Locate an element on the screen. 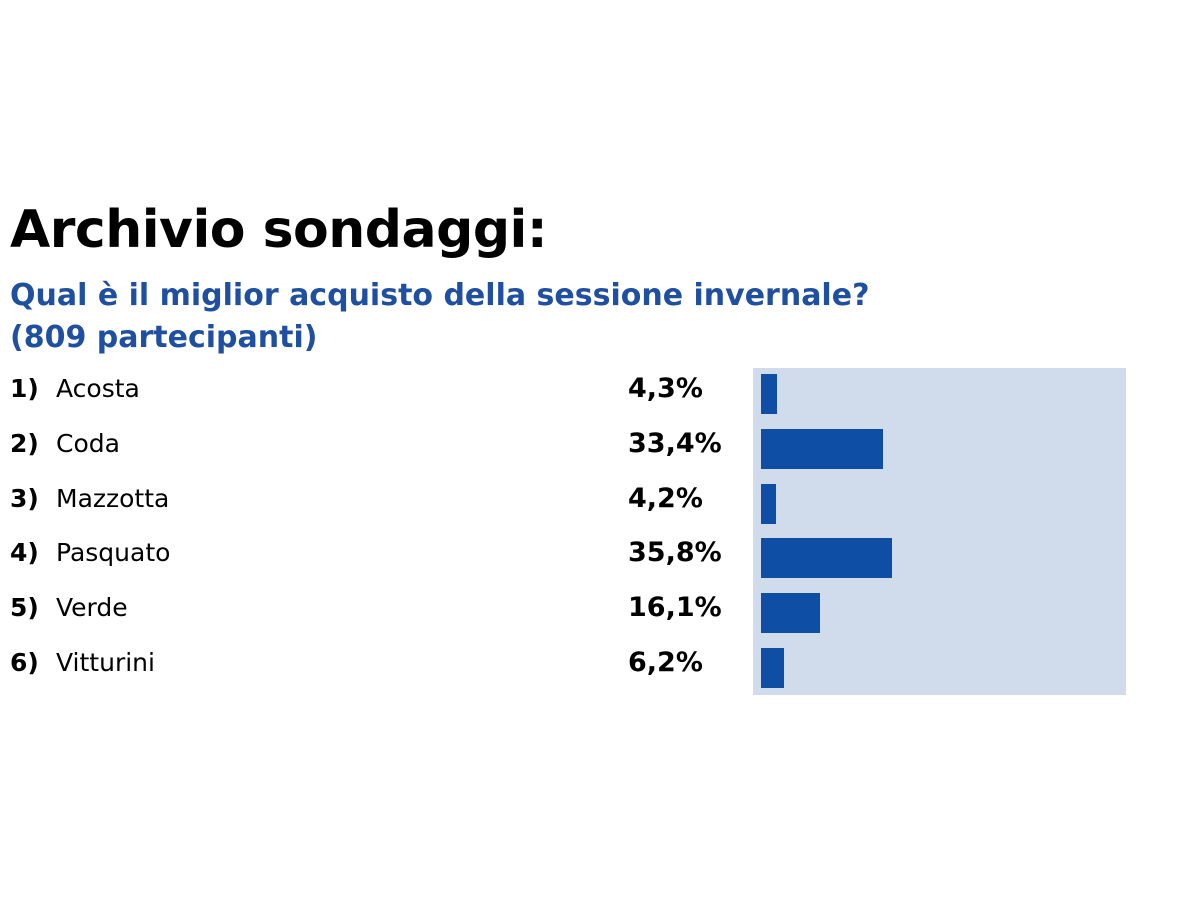 This screenshot has height=900, width=1200. poll-row: 1) Acosta 4,3% is located at coordinates (600, 396).